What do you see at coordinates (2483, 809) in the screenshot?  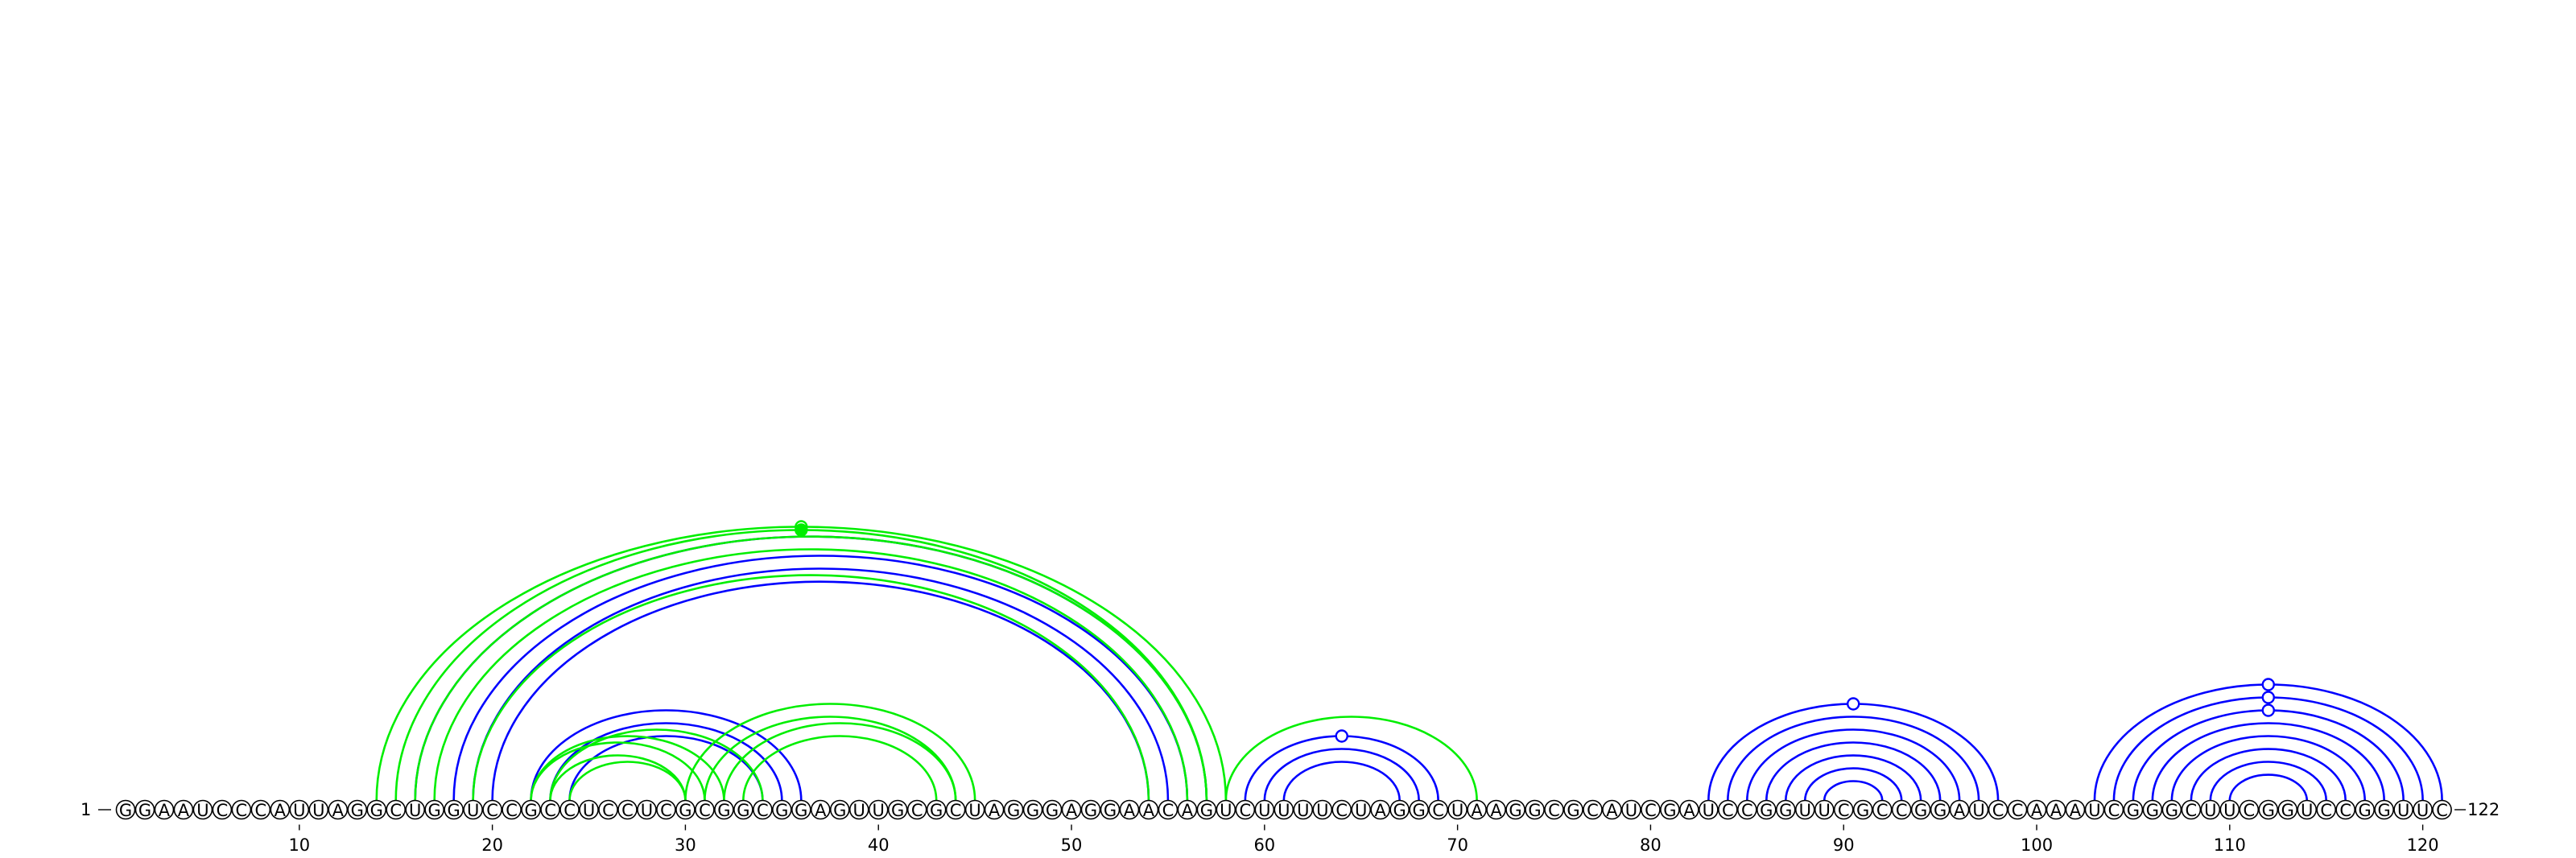 I see `end-label: 122` at bounding box center [2483, 809].